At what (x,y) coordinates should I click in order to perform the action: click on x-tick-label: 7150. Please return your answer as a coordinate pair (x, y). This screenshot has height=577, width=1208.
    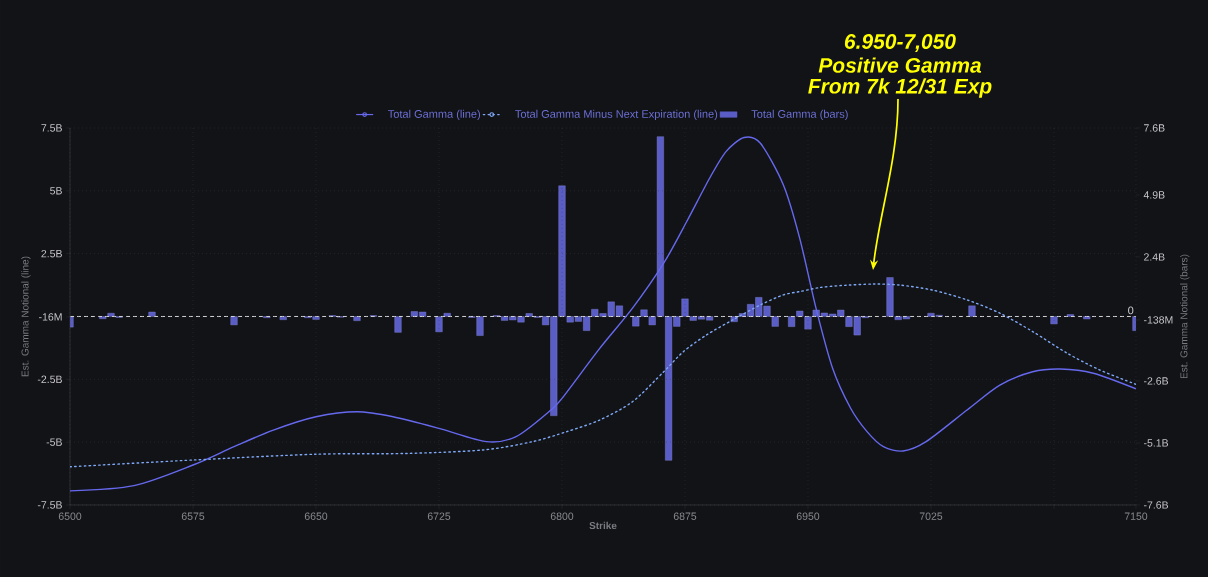
    Looking at the image, I should click on (1136, 516).